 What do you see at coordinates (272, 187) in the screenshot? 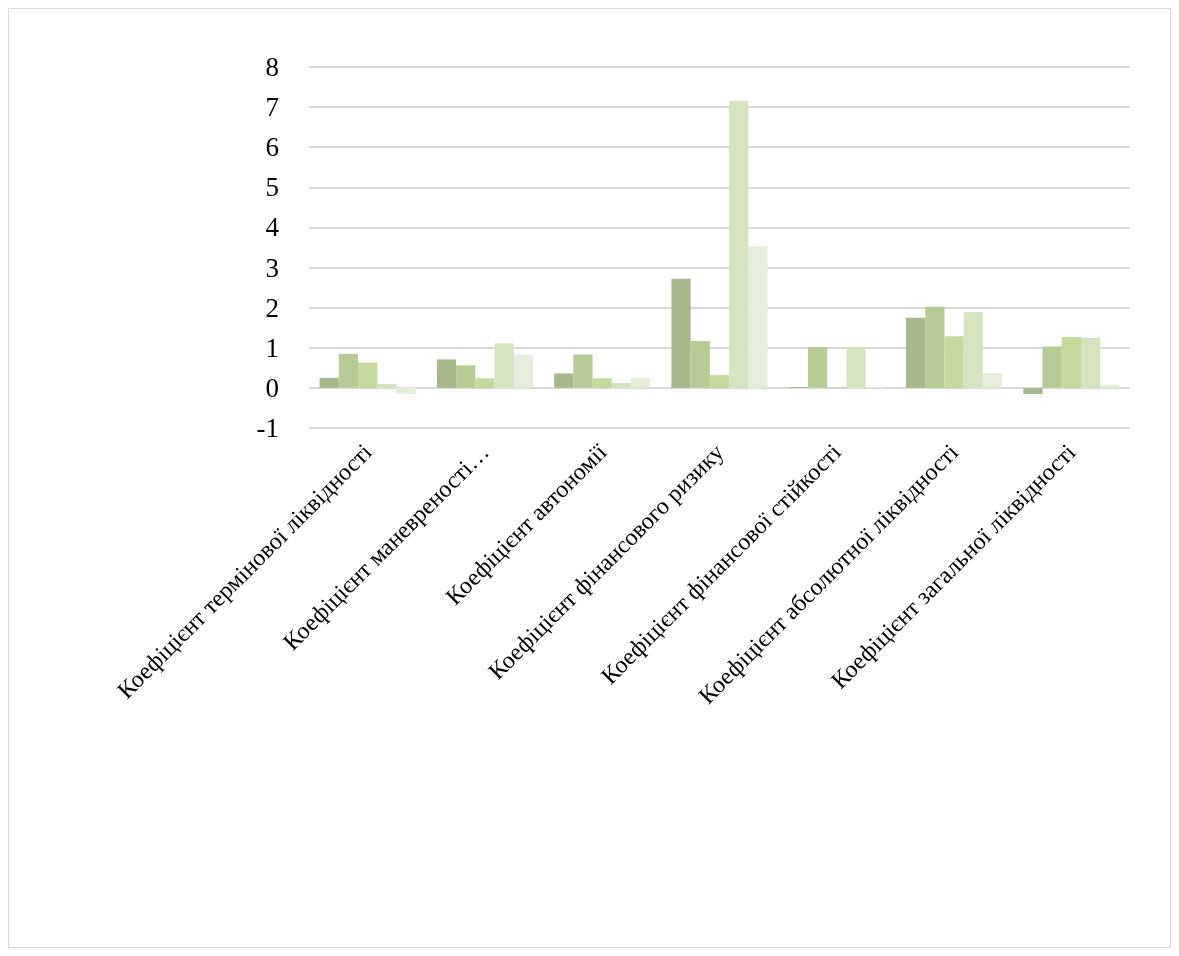
I see `y-tick-label: 5` at bounding box center [272, 187].